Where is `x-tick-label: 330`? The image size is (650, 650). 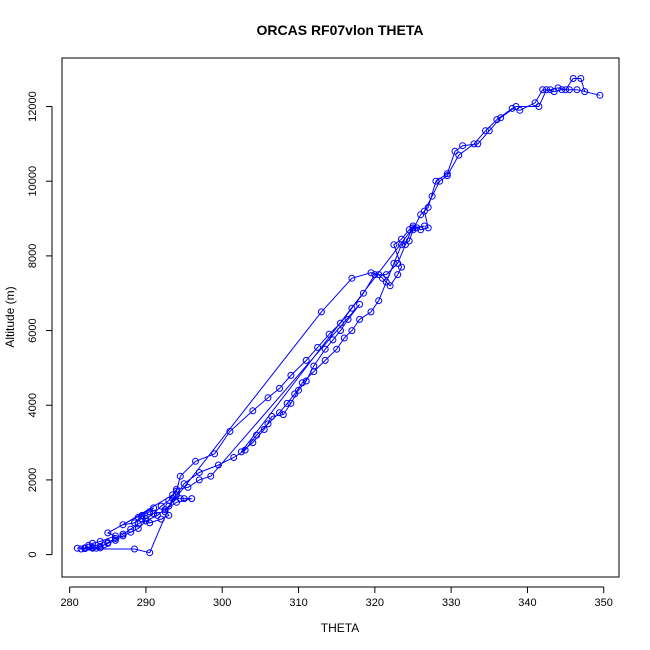
x-tick-label: 330 is located at coordinates (451, 603).